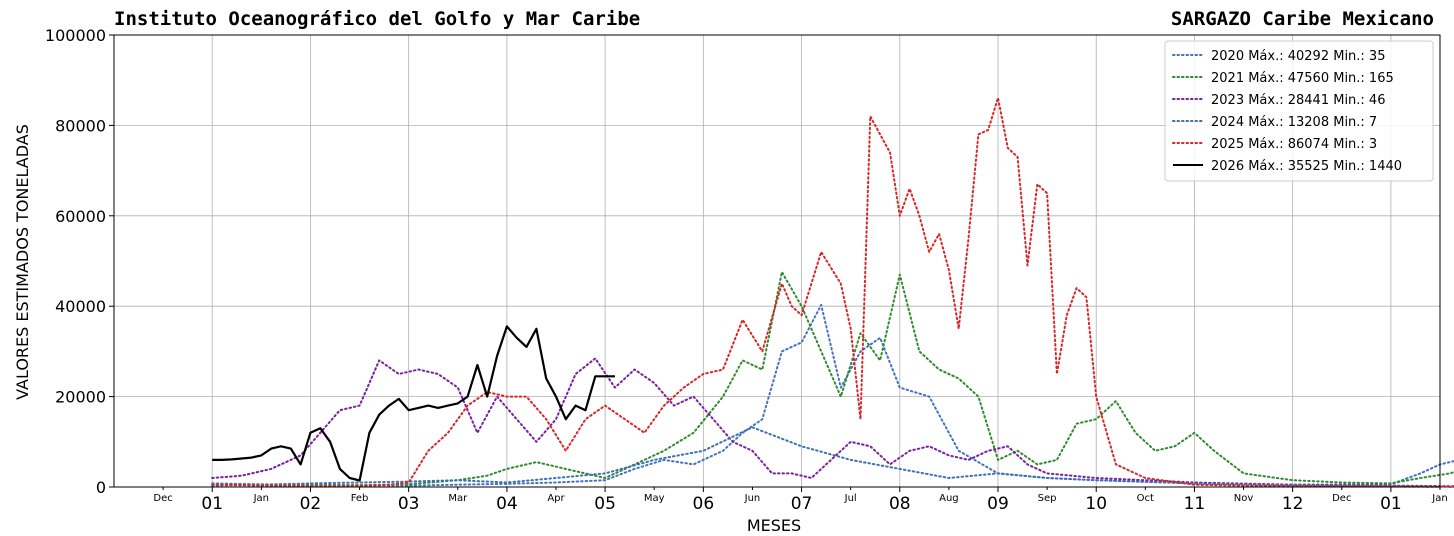  Describe the element at coordinates (1096, 504) in the screenshot. I see `x-month-label: 10` at that location.